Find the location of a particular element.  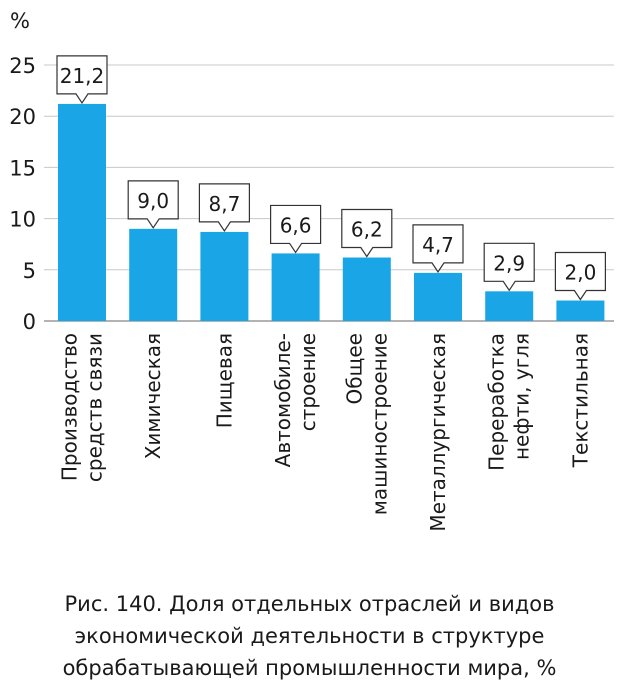

data-label: 4,7 is located at coordinates (438, 245).